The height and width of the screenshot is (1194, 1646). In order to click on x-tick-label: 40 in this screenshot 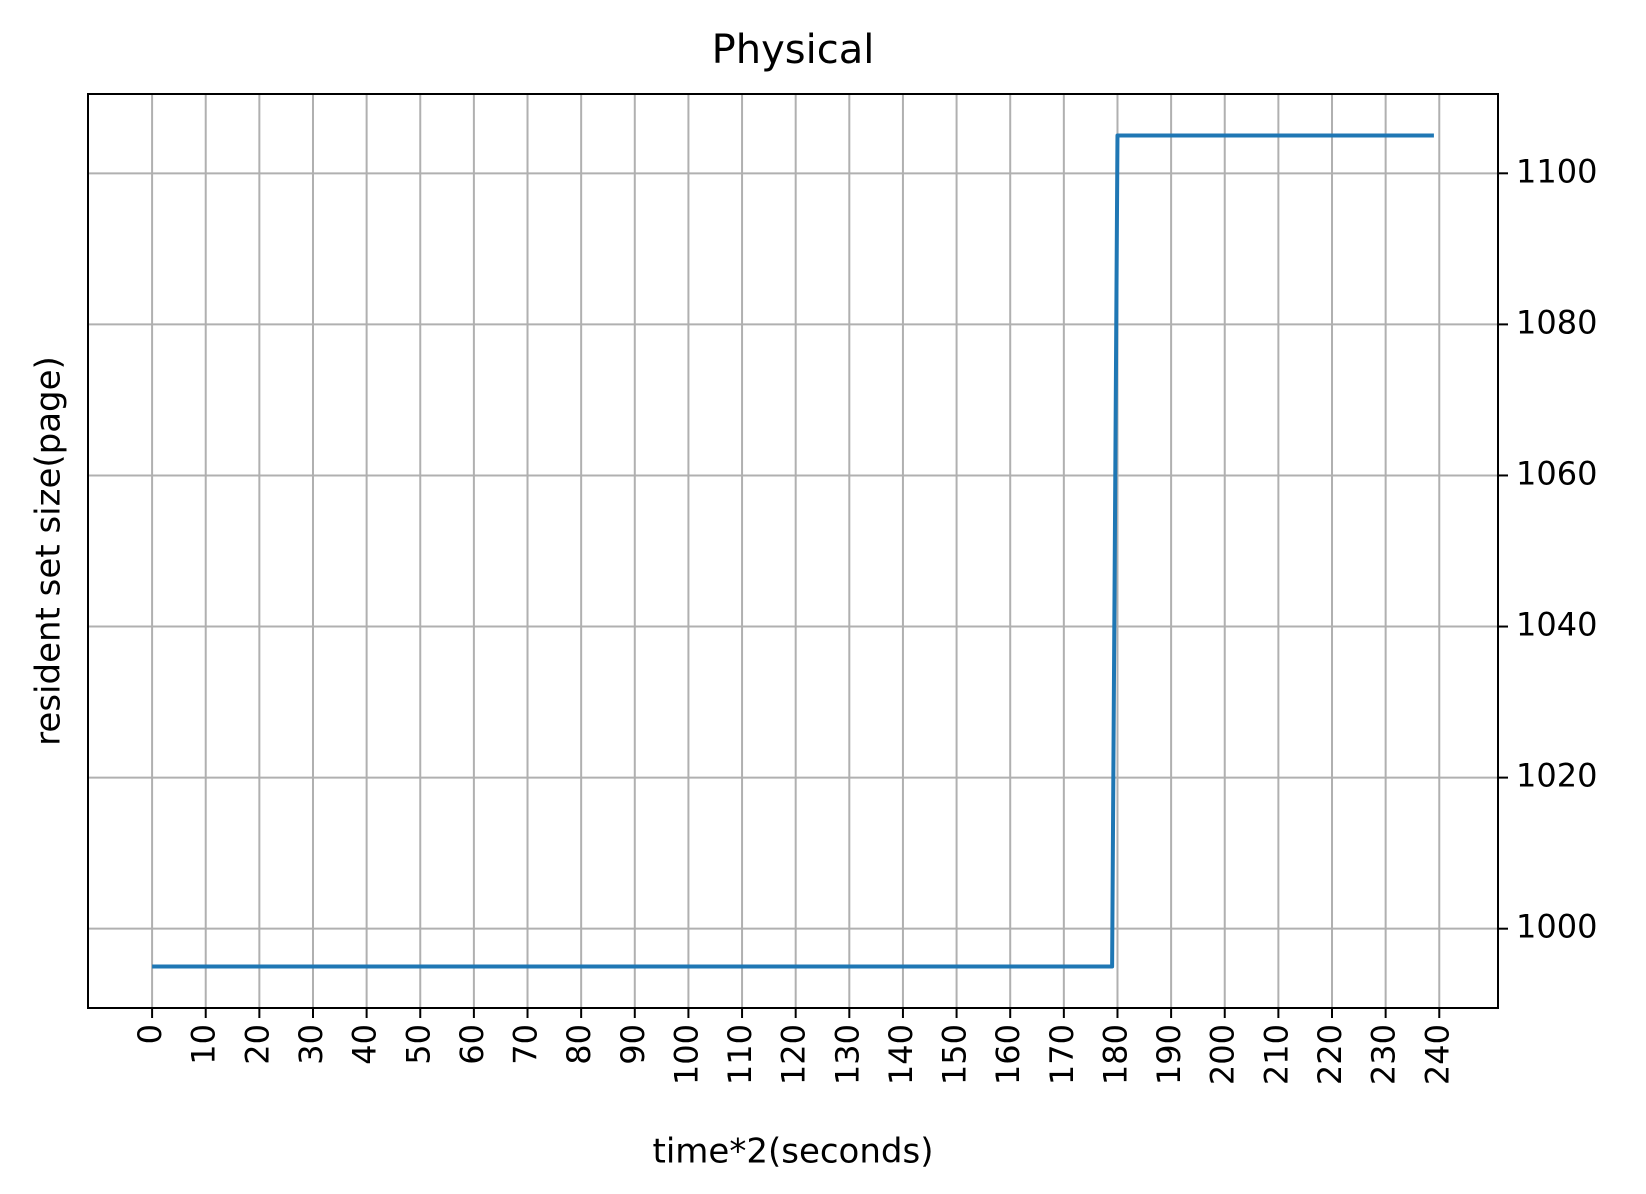, I will do `click(365, 1044)`.